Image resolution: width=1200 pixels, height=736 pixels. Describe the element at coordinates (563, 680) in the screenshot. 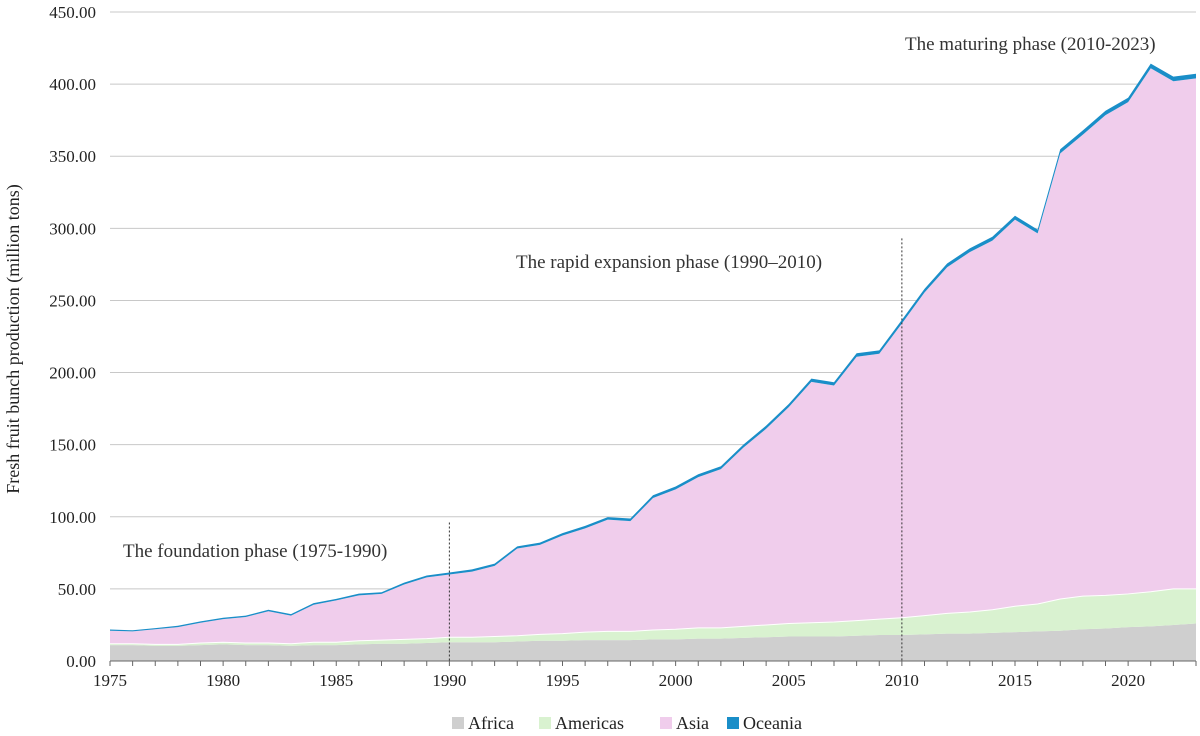

I see `x-tick-label-4: 1995` at that location.